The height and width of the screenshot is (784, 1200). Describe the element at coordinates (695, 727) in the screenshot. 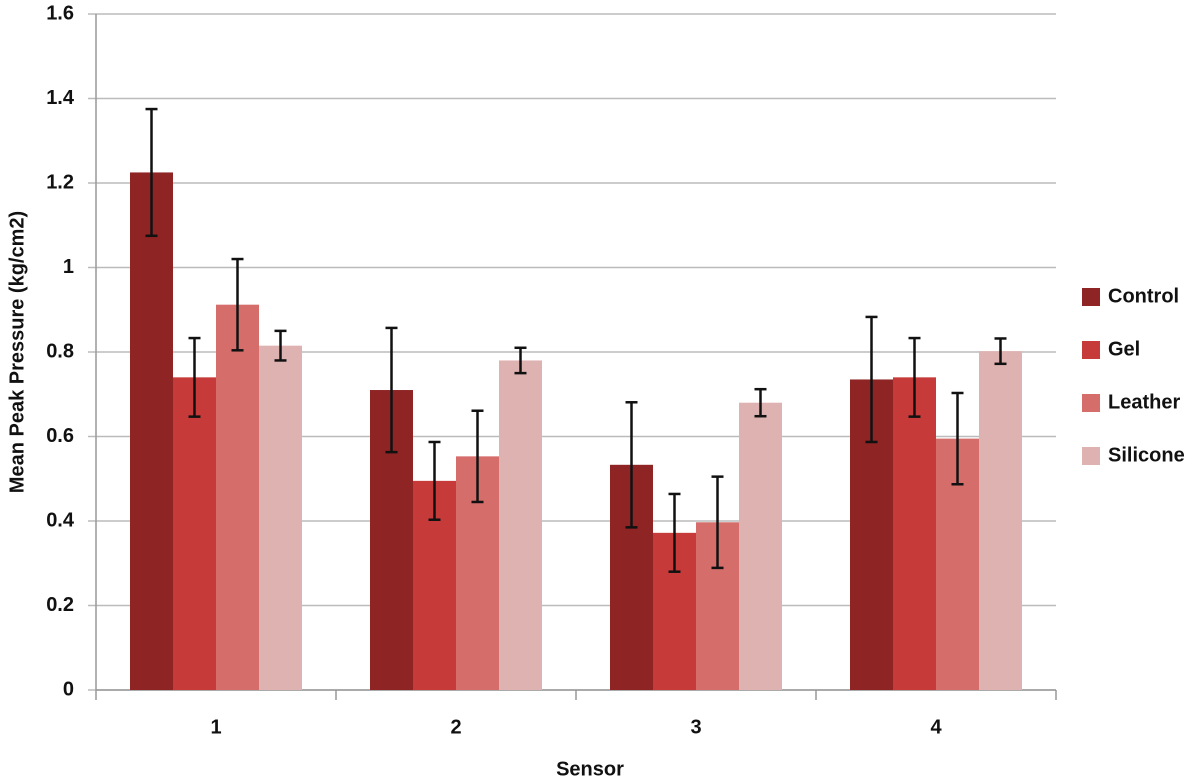

I see `x-tick-label: 3` at that location.